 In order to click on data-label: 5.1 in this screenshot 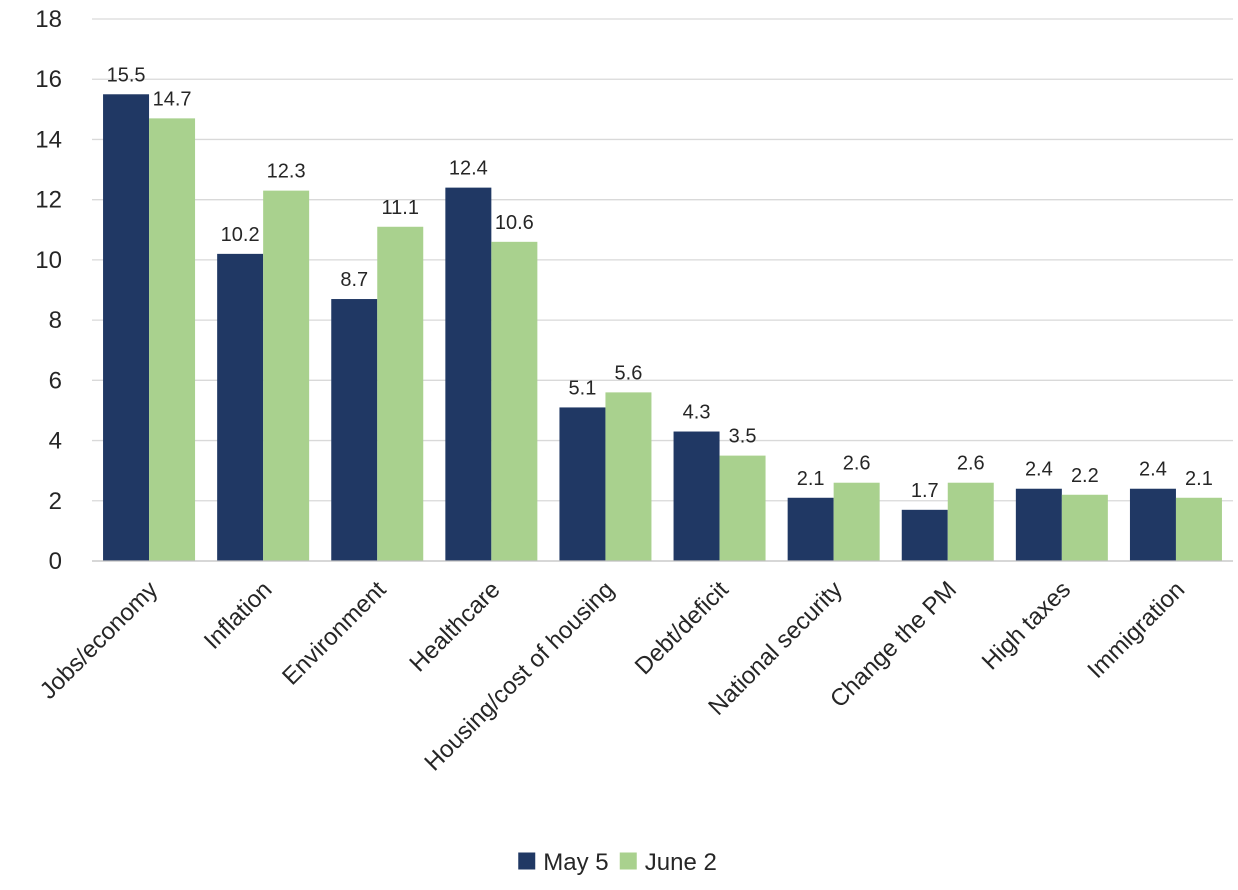, I will do `click(583, 388)`.